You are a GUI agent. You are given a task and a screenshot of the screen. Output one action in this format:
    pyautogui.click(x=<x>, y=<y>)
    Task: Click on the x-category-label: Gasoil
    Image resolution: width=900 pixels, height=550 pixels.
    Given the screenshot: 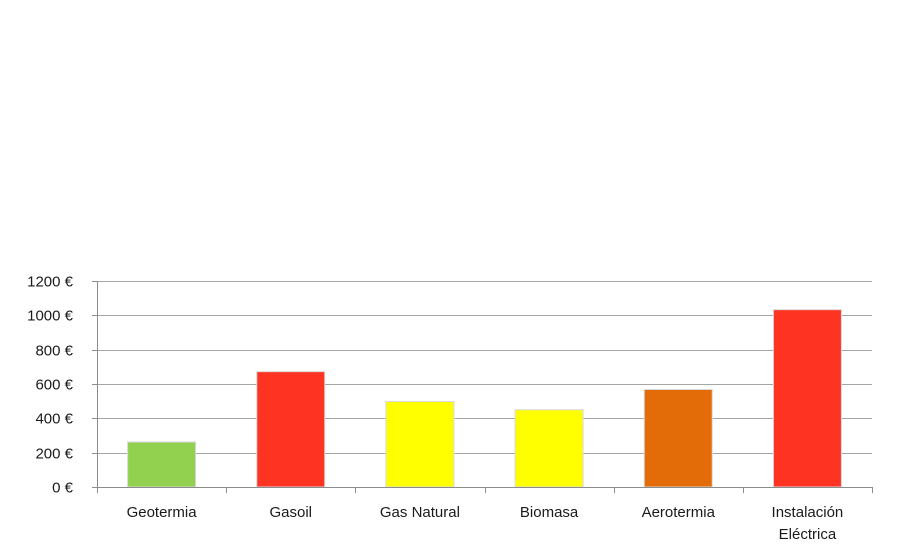 What is the action you would take?
    pyautogui.click(x=290, y=512)
    